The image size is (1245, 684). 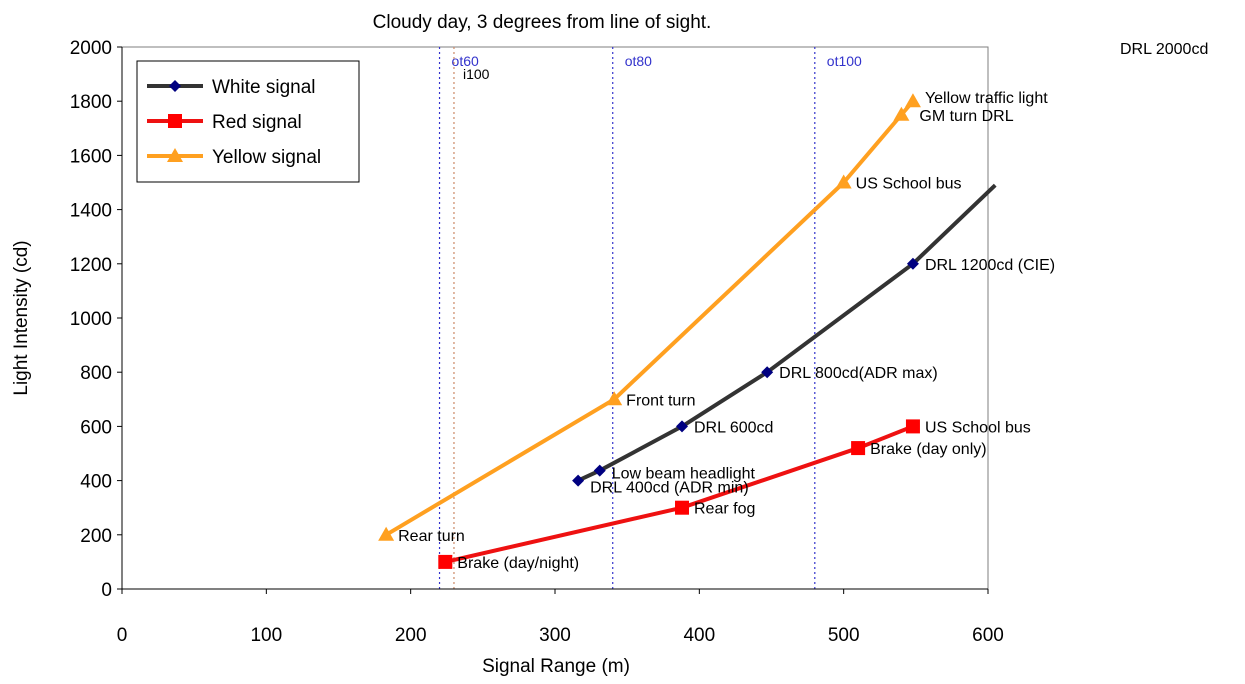 I want to click on y-tick-label: 800, so click(x=96, y=373).